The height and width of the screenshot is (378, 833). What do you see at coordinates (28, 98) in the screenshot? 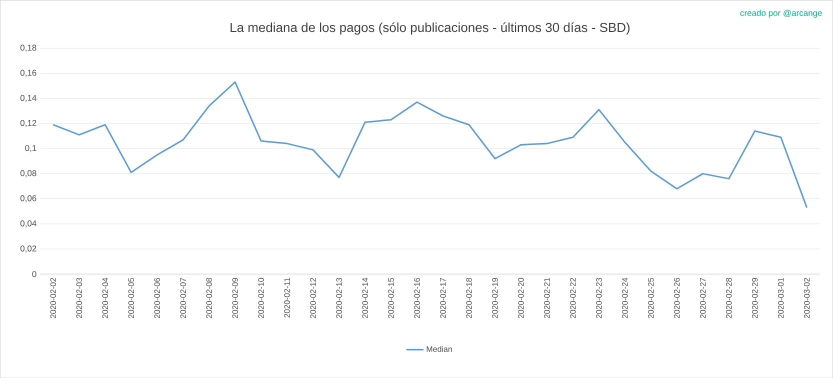
I see `y-tick-label: 0,14` at bounding box center [28, 98].